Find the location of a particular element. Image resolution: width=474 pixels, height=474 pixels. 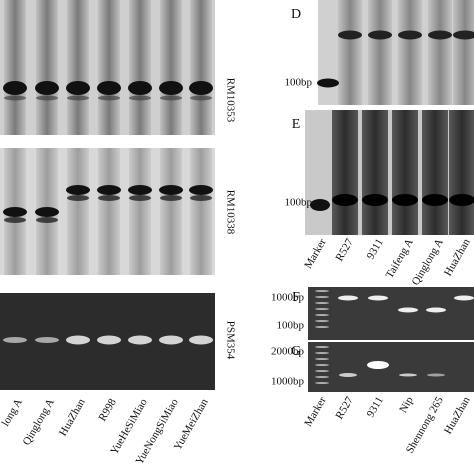

gel-label: RM10353 is located at coordinates (230, 100).